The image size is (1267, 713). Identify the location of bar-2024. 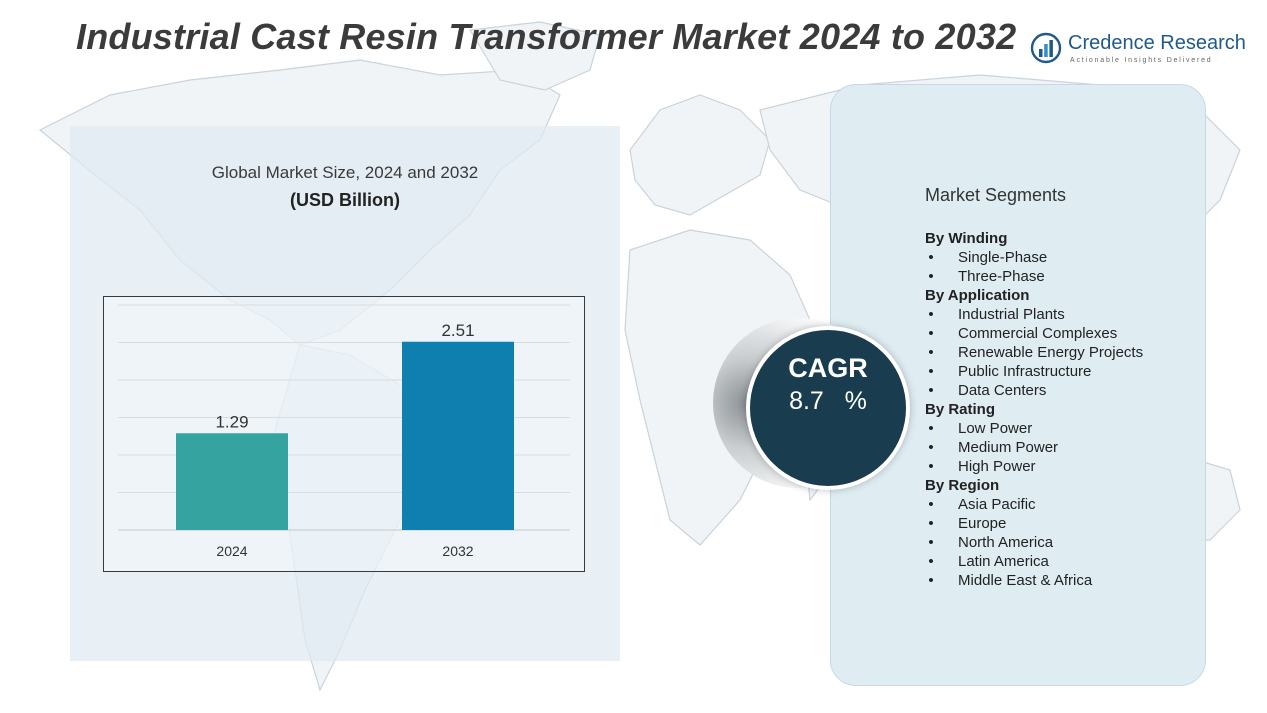
(232, 481).